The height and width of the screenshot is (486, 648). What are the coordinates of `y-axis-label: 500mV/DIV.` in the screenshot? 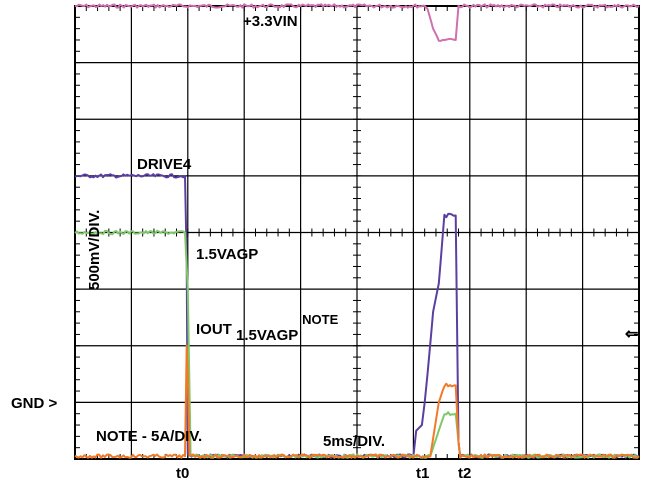 It's located at (94, 250).